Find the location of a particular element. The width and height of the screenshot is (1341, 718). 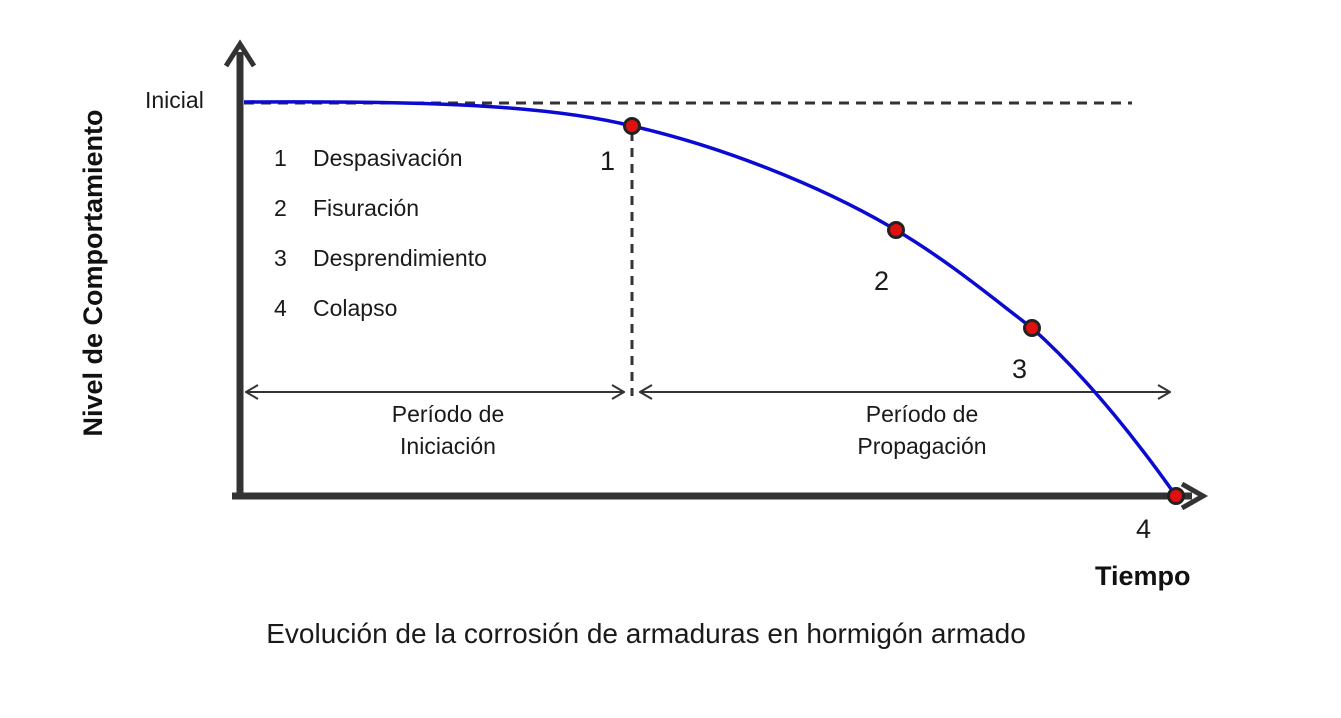

point-label-1: 1 is located at coordinates (607, 161).